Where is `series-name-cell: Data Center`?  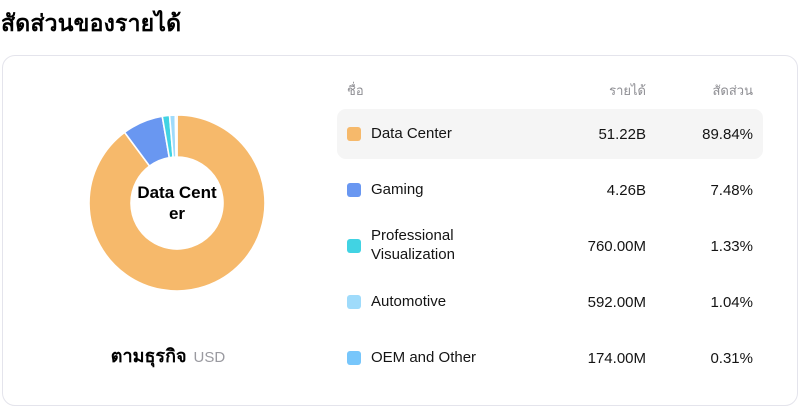
series-name-cell: Data Center is located at coordinates (441, 134).